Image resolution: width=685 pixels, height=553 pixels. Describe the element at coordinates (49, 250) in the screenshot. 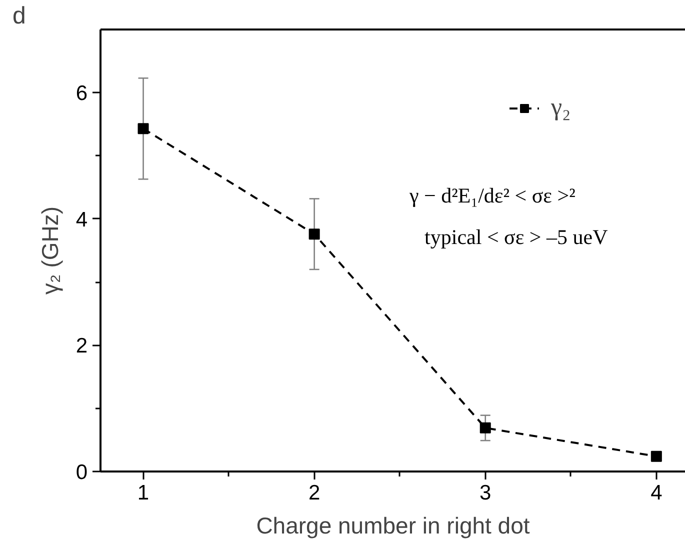

I see `y-axis-title: γ₂ (GHz)` at that location.